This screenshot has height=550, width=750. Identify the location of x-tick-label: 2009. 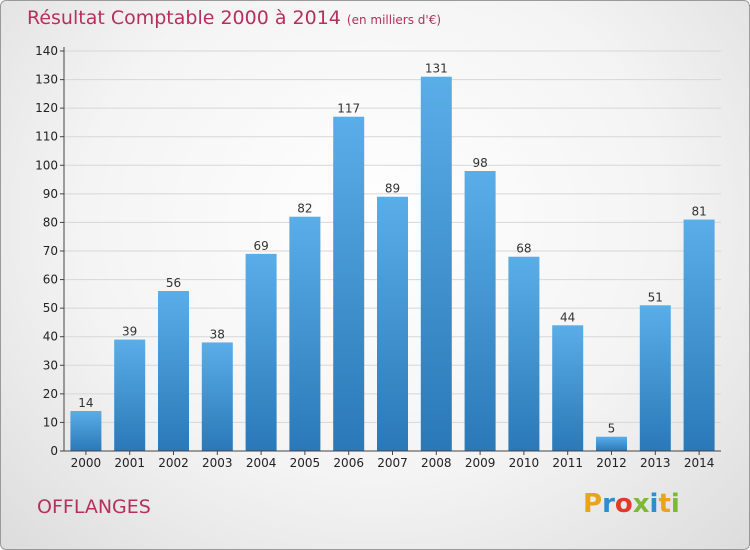
(480, 463).